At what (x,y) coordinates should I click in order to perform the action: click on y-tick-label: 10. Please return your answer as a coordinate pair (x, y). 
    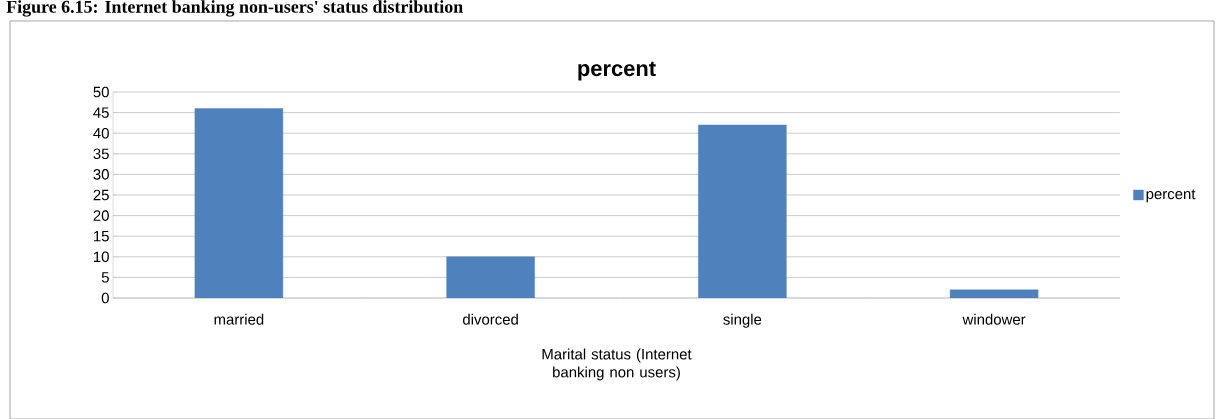
    Looking at the image, I should click on (101, 257).